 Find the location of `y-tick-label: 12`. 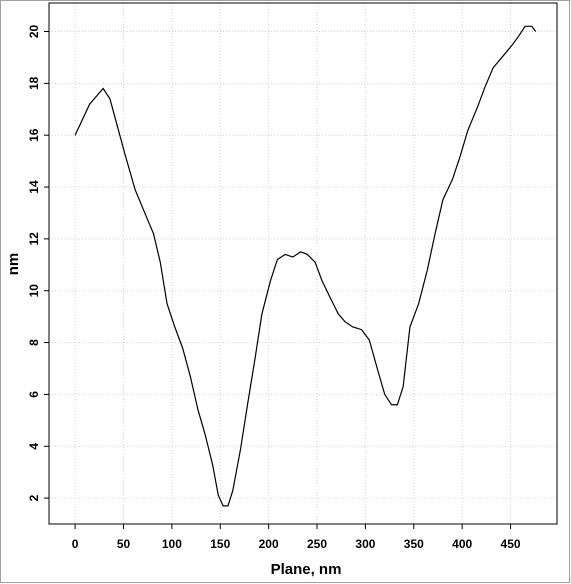

y-tick-label: 12 is located at coordinates (34, 239).